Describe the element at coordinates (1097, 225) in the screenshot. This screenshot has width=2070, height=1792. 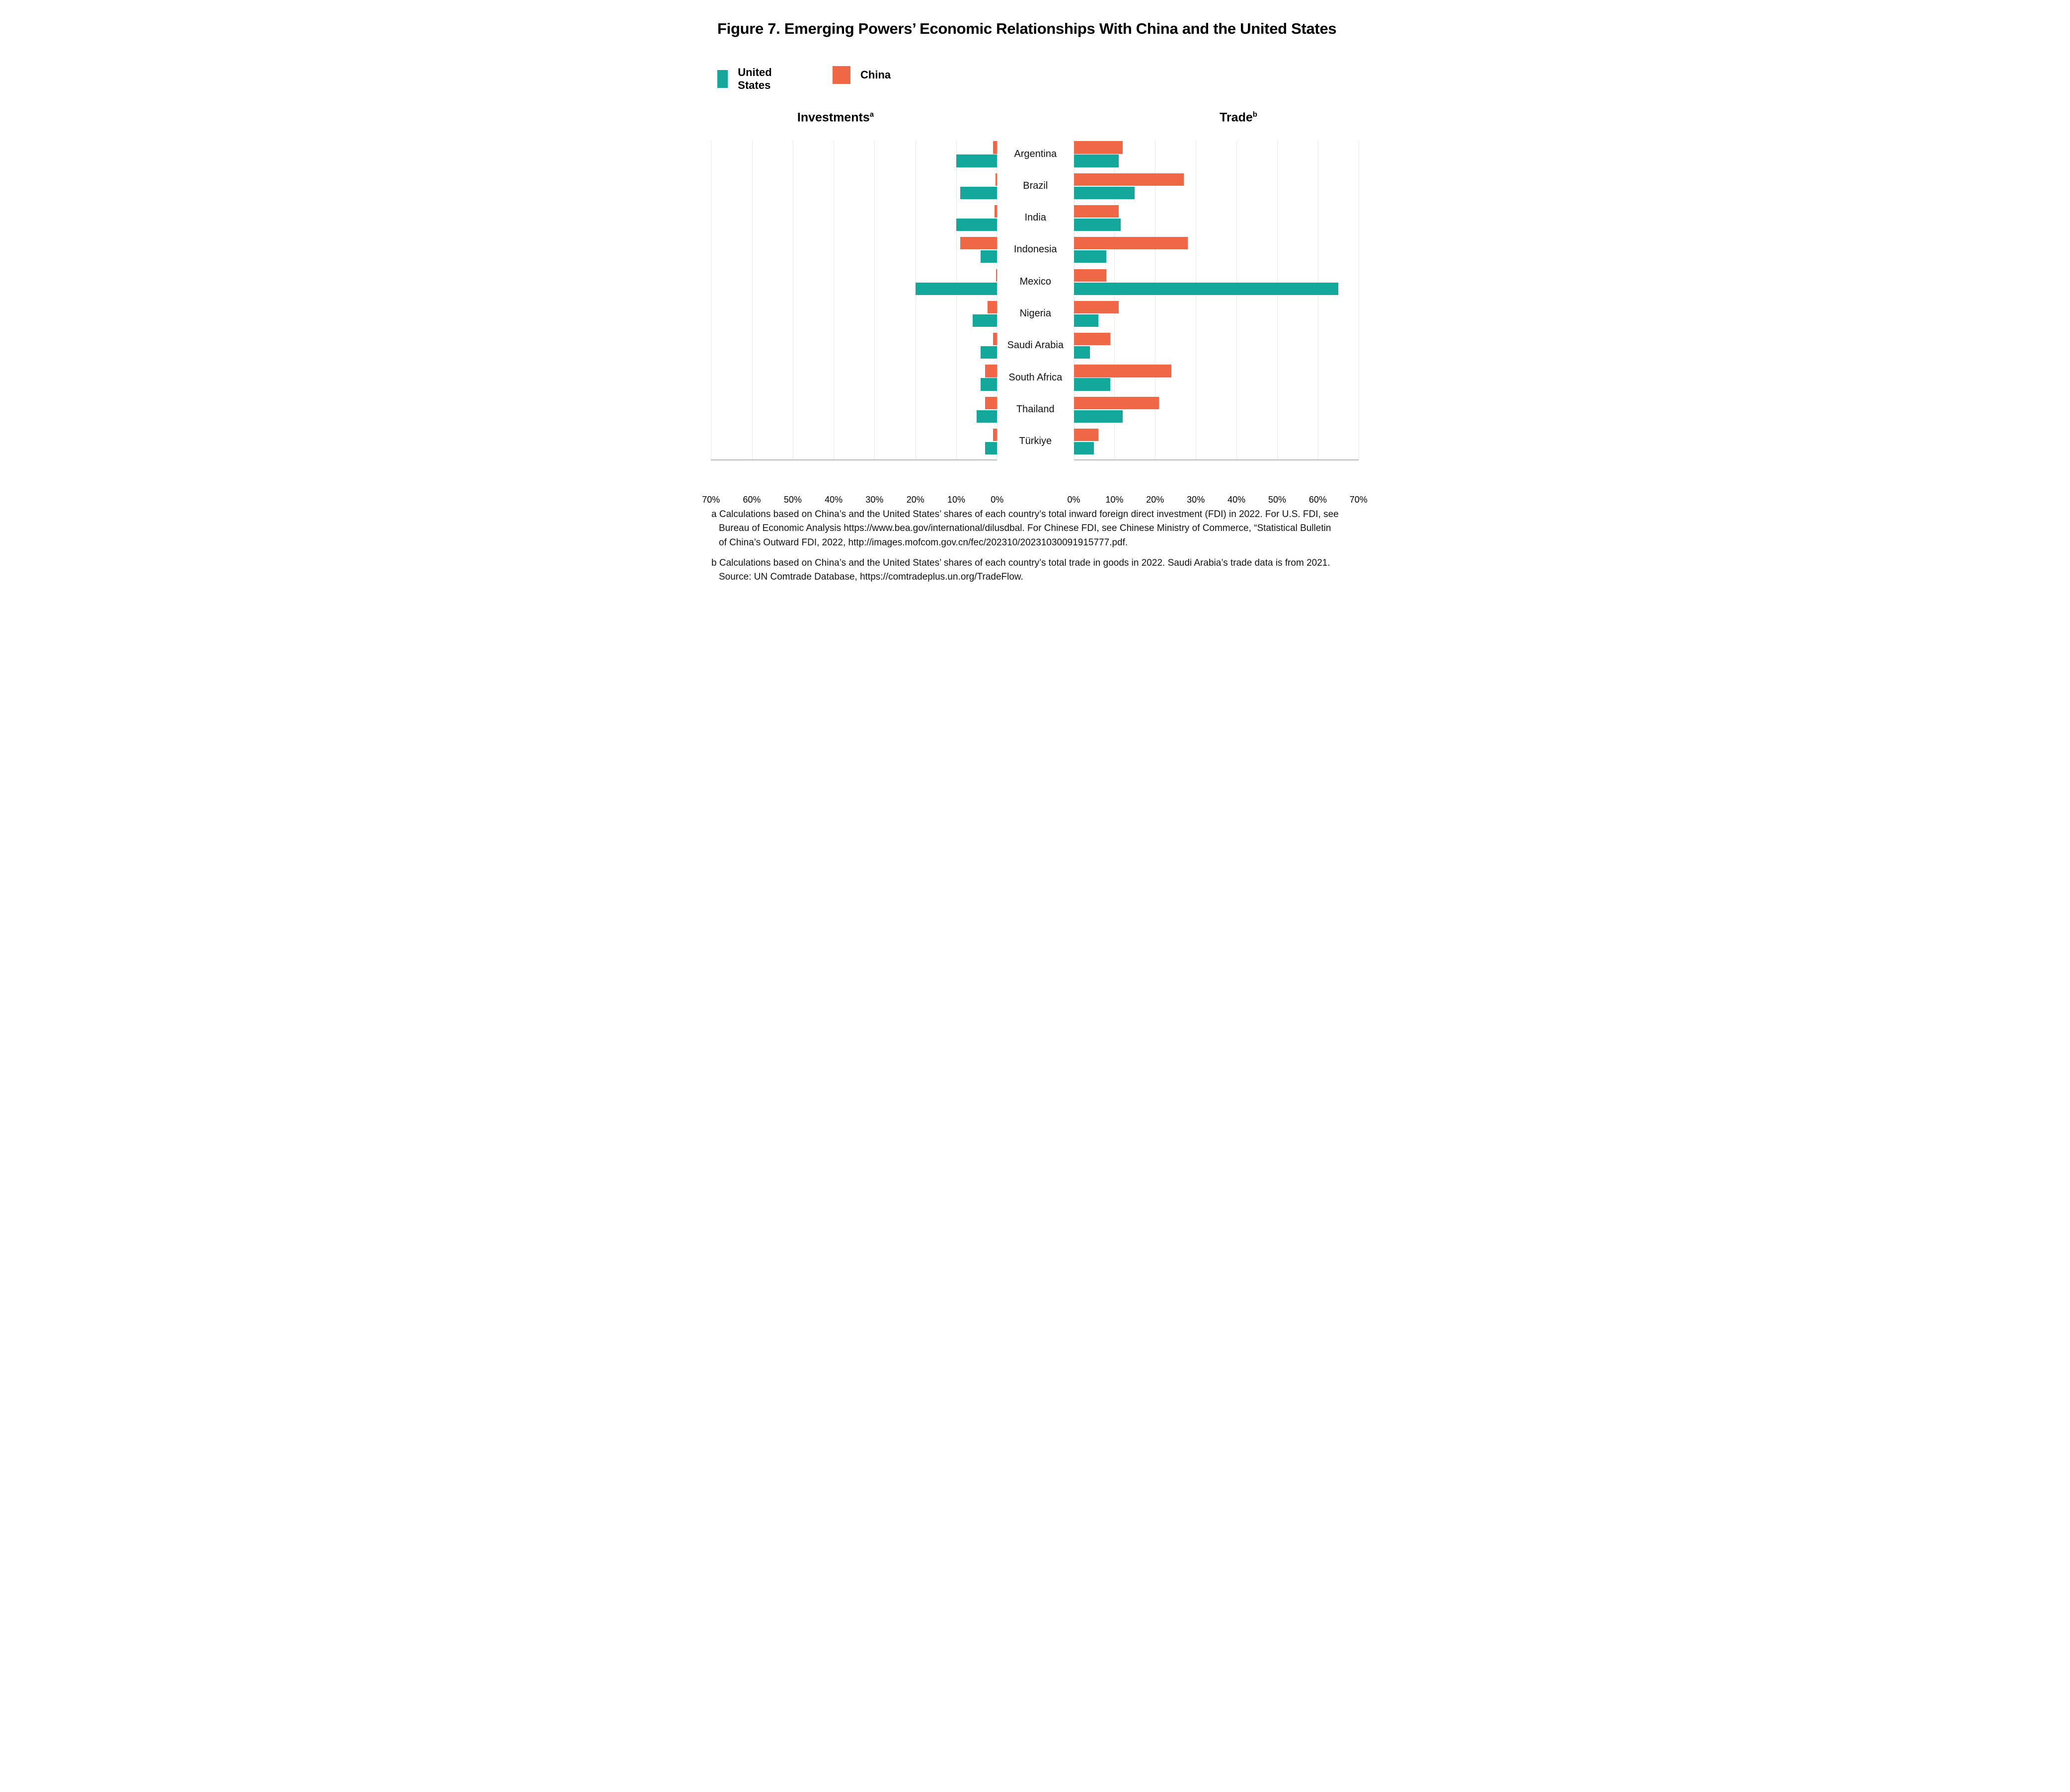
I see `bar-trade-united-states-india` at that location.